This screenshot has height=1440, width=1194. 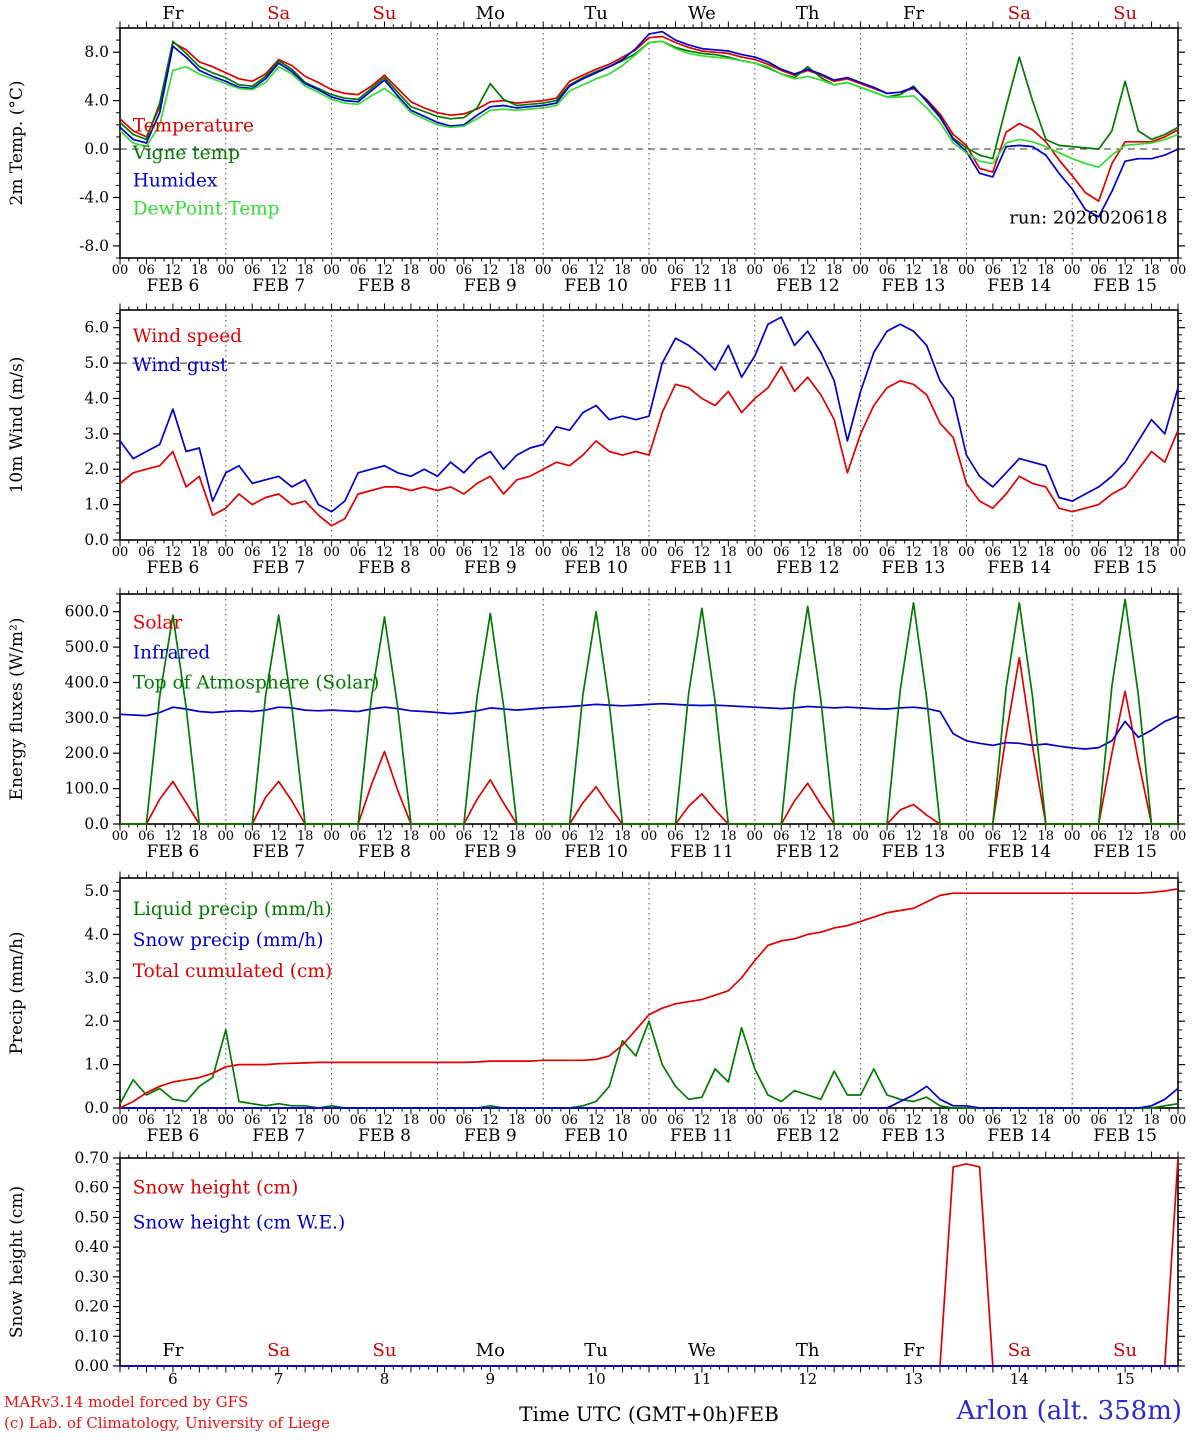 What do you see at coordinates (175, 181) in the screenshot?
I see `legend-item-humidex: Humidex` at bounding box center [175, 181].